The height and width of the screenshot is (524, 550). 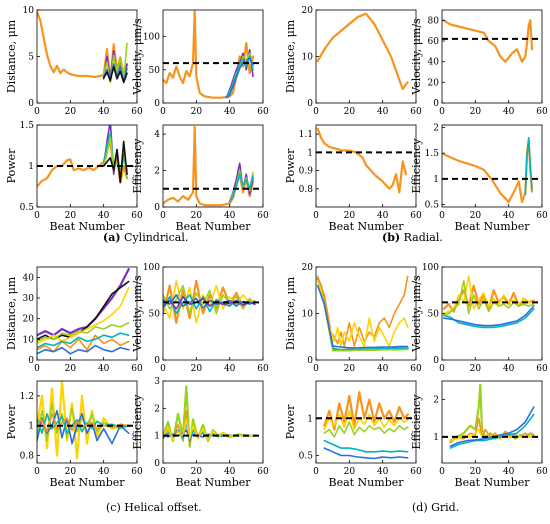 What do you see at coordinates (29, 299) in the screenshot?
I see `y-tick-label: 30` at bounding box center [29, 299].